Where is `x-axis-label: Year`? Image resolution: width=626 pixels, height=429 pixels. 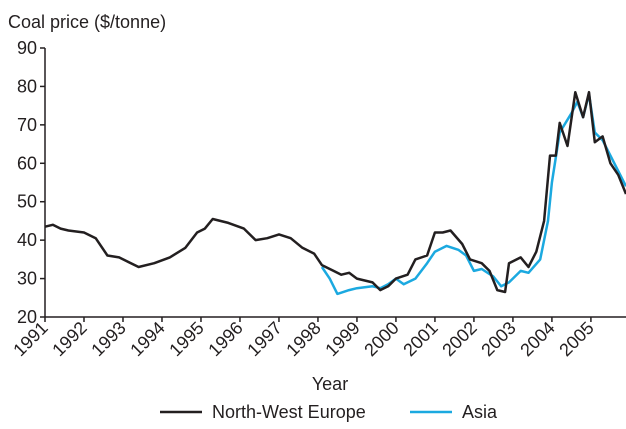
x-axis-label: Year is located at coordinates (330, 384).